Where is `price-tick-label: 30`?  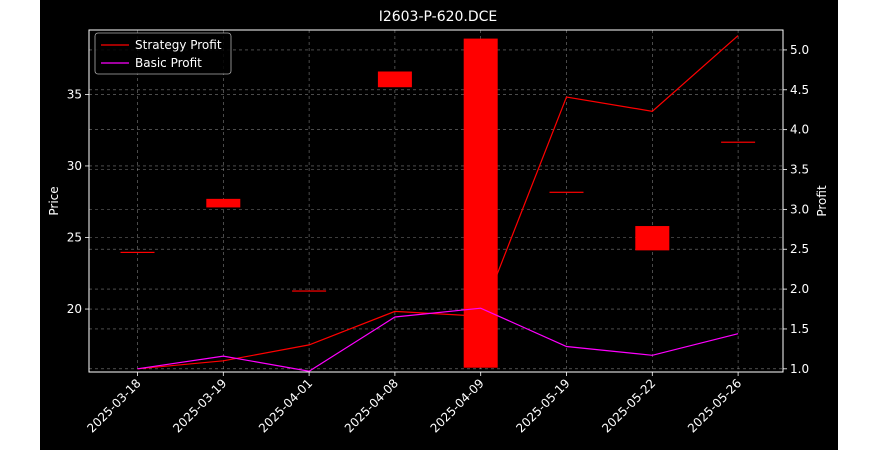 price-tick-label: 30 is located at coordinates (74, 166).